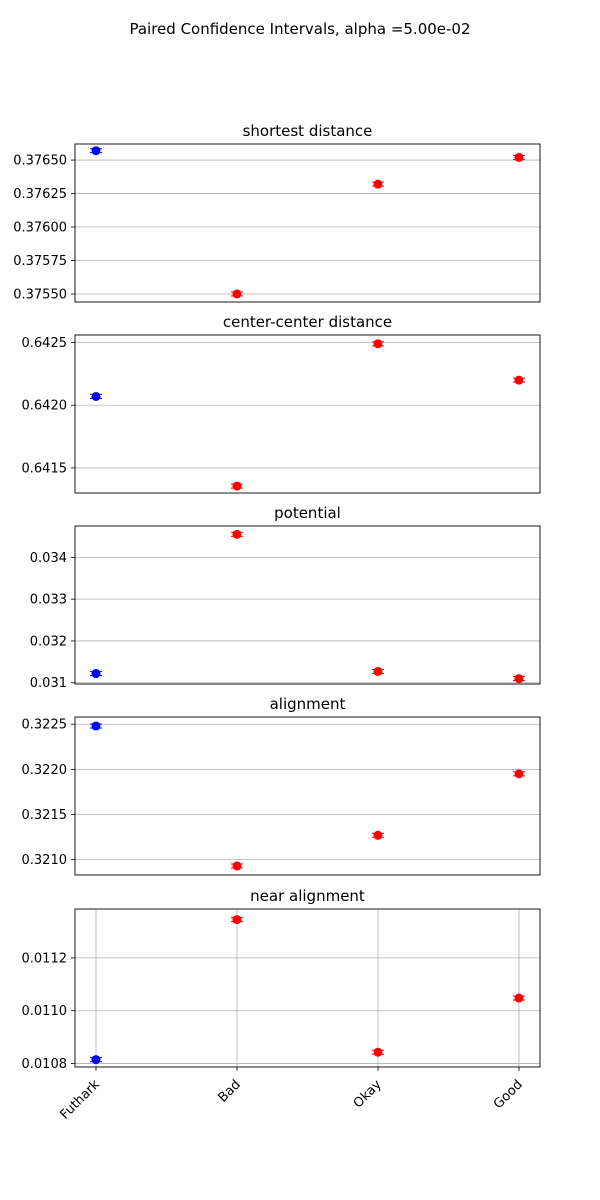  Describe the element at coordinates (45, 1064) in the screenshot. I see `y-tick-label: 0.0108` at that location.